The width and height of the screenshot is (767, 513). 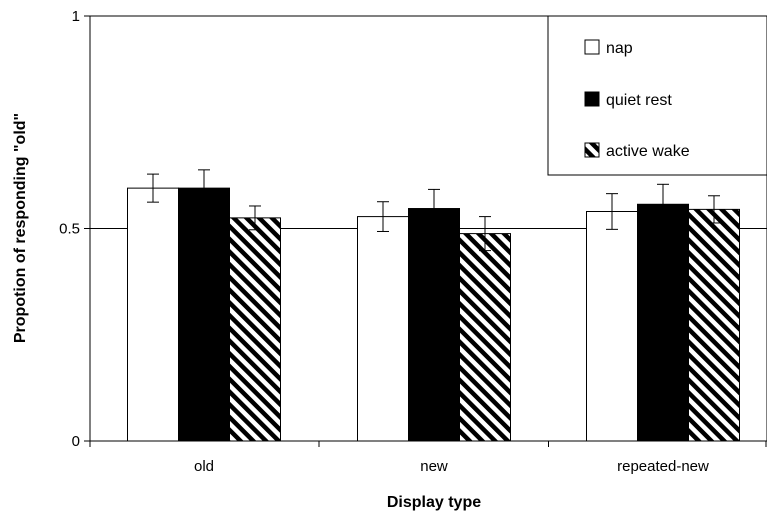 I want to click on bar-nap-repeated-new, so click(x=612, y=326).